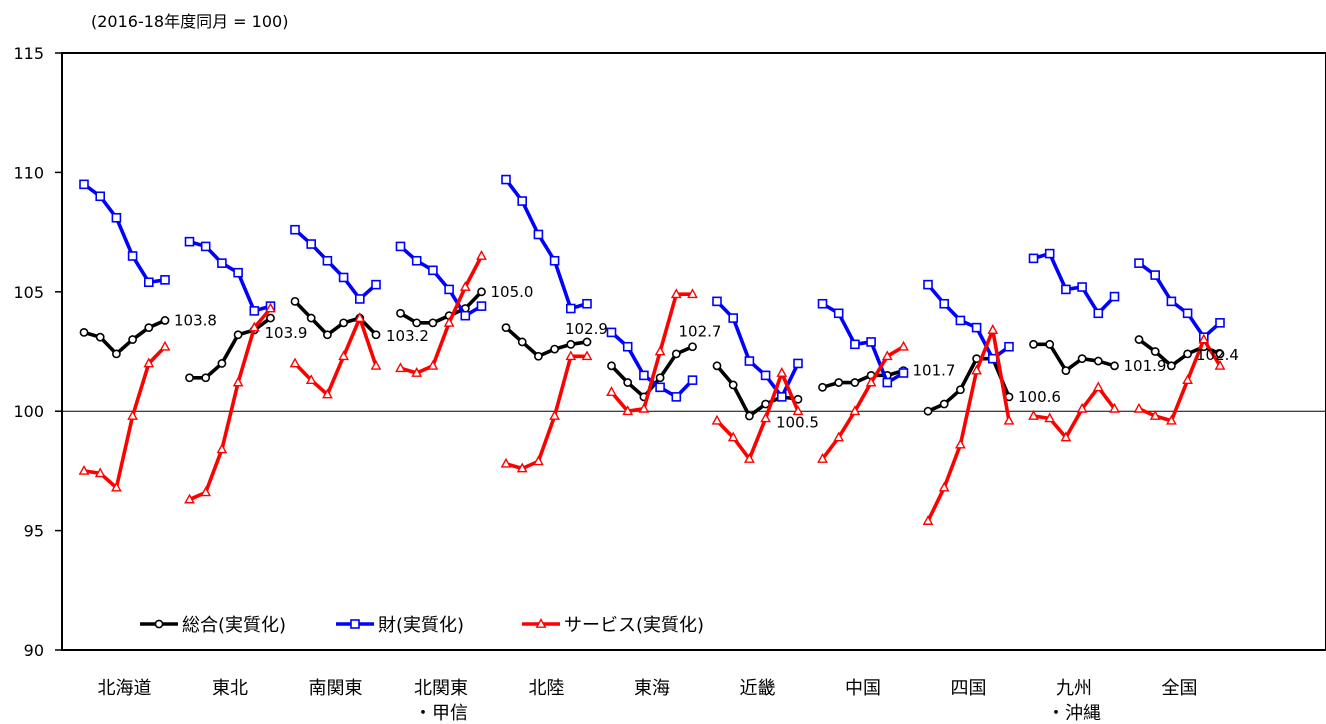 Image resolution: width=1326 pixels, height=724 pixels. What do you see at coordinates (1145, 366) in the screenshot?
I see `data-label: 101.9` at bounding box center [1145, 366].